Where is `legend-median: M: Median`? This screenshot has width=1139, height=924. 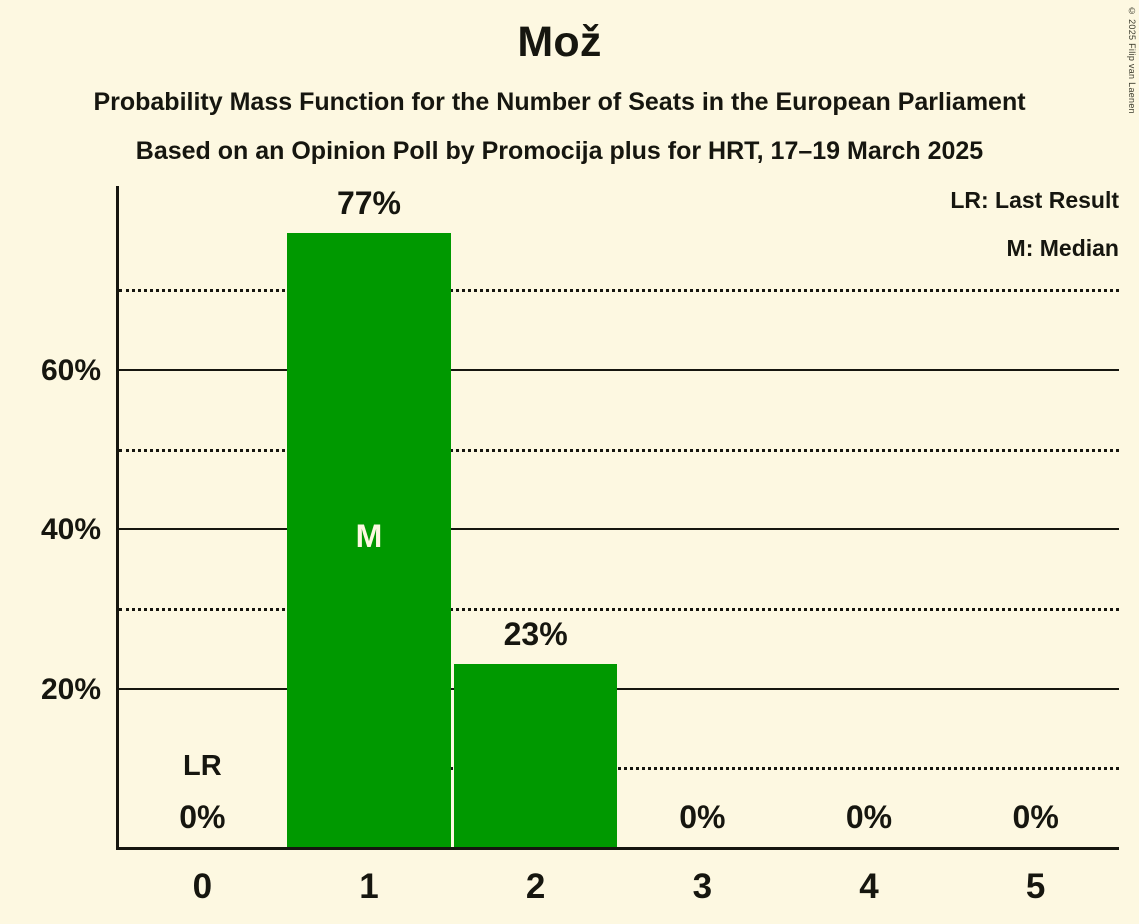
legend-median: M: Median is located at coordinates (1062, 248).